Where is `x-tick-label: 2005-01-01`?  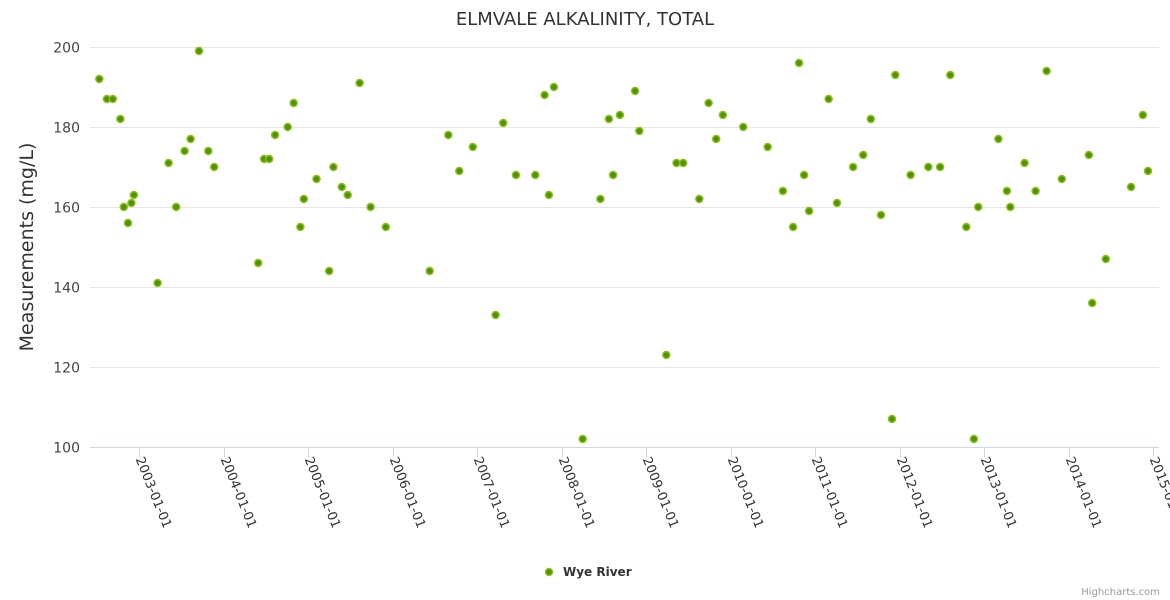 x-tick-label: 2005-01-01 is located at coordinates (322, 493).